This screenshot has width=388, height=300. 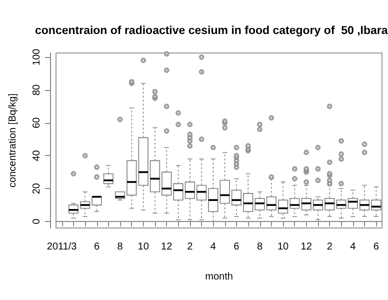 I want to click on y-tick-label: 40, so click(x=37, y=156).